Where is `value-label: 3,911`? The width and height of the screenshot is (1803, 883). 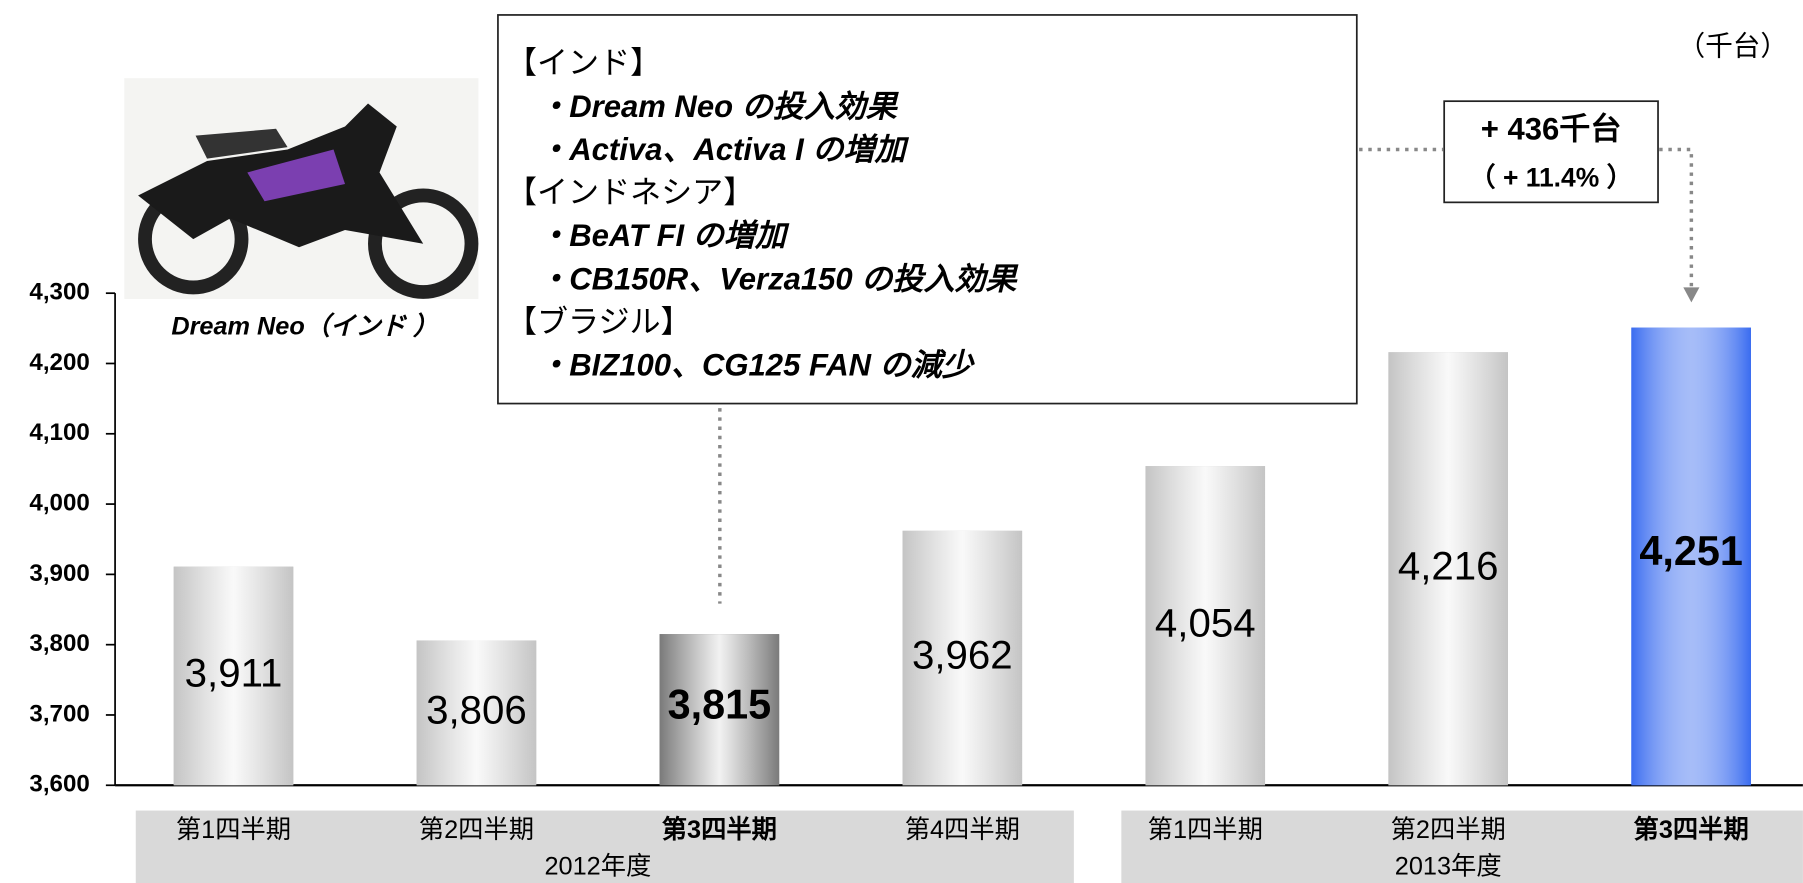
value-label: 3,911 is located at coordinates (234, 673).